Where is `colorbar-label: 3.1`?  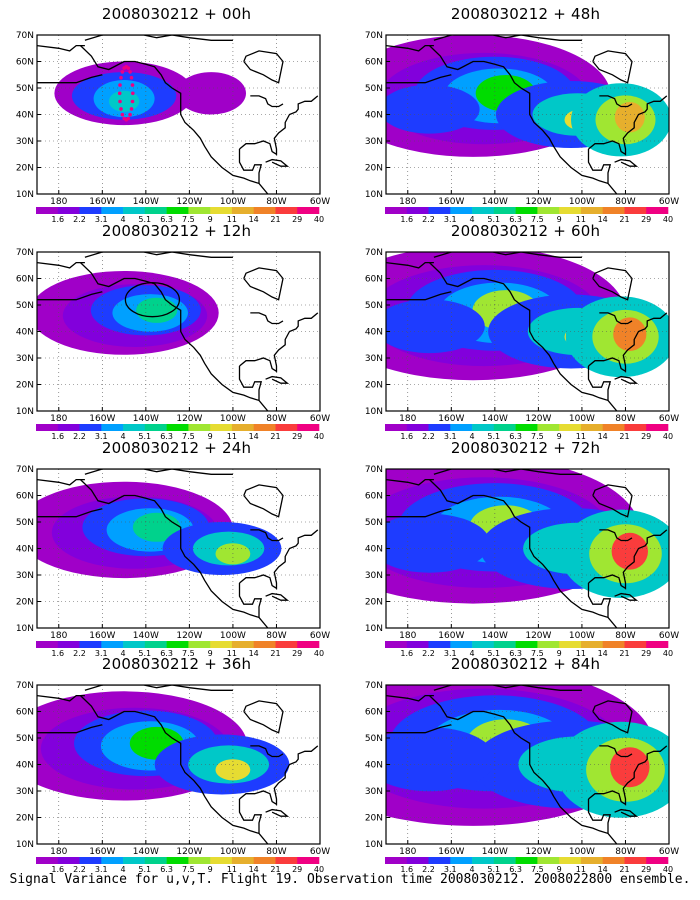 colorbar-label: 3.1 is located at coordinates (450, 869).